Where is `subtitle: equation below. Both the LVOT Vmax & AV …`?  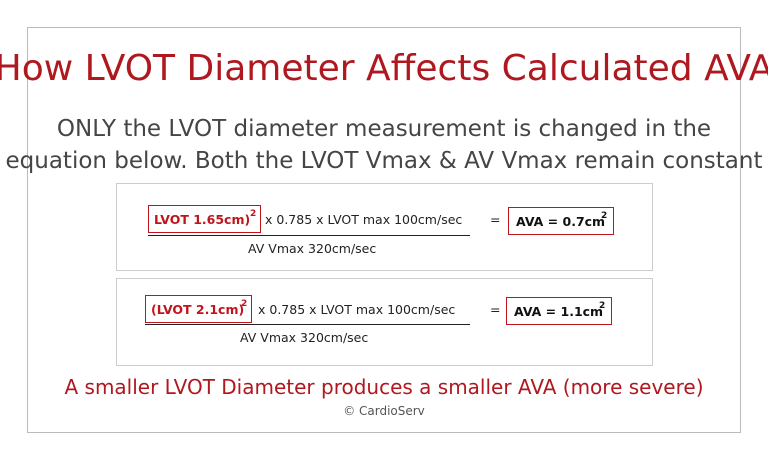 subtitle: equation below. Both the LVOT Vmax & AV … is located at coordinates (384, 161).